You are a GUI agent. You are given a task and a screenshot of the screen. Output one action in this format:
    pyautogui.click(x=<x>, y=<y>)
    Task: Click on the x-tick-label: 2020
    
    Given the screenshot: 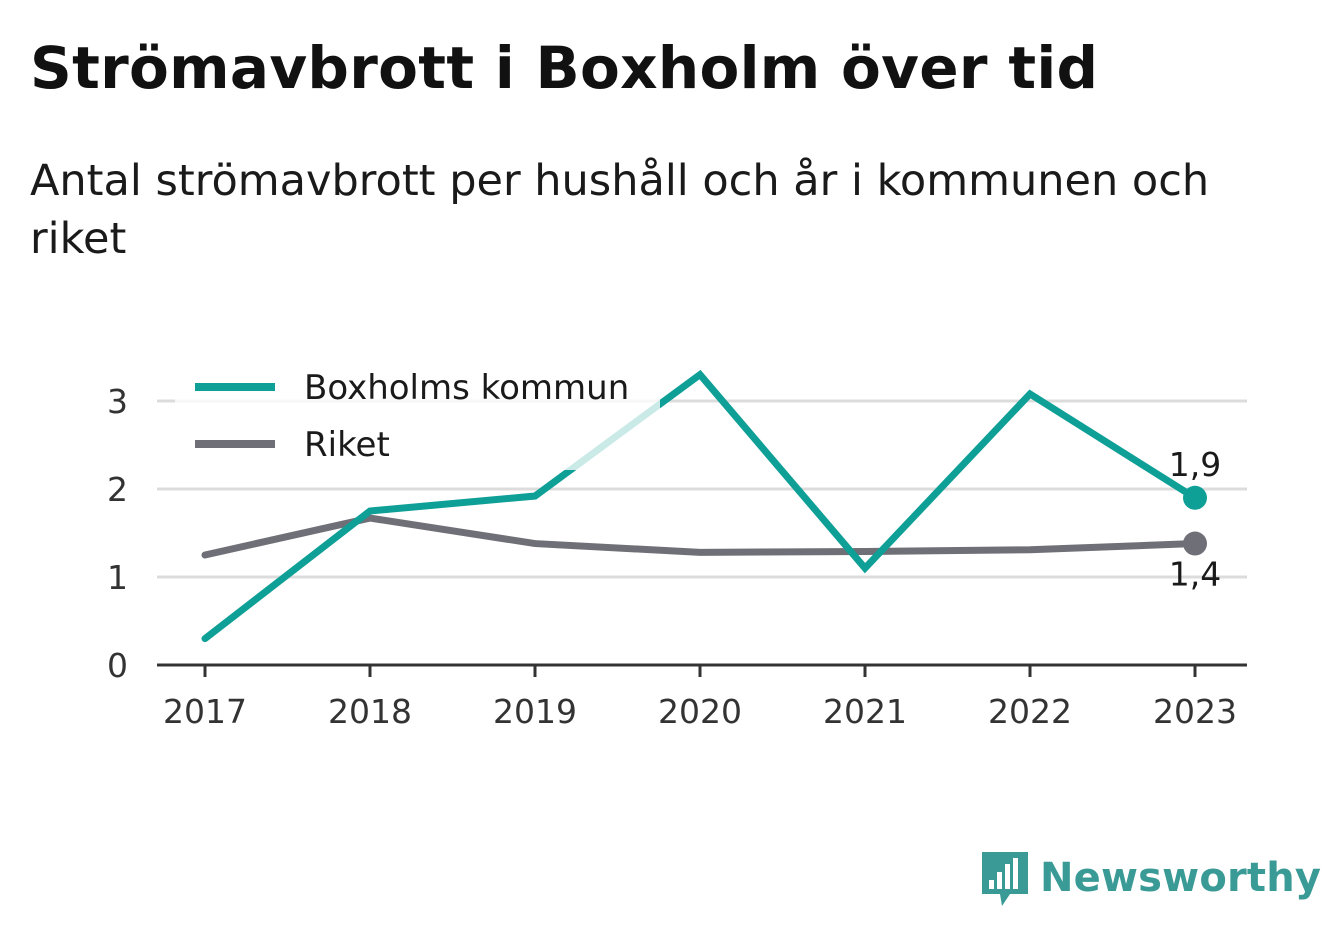 What is the action you would take?
    pyautogui.click(x=700, y=711)
    